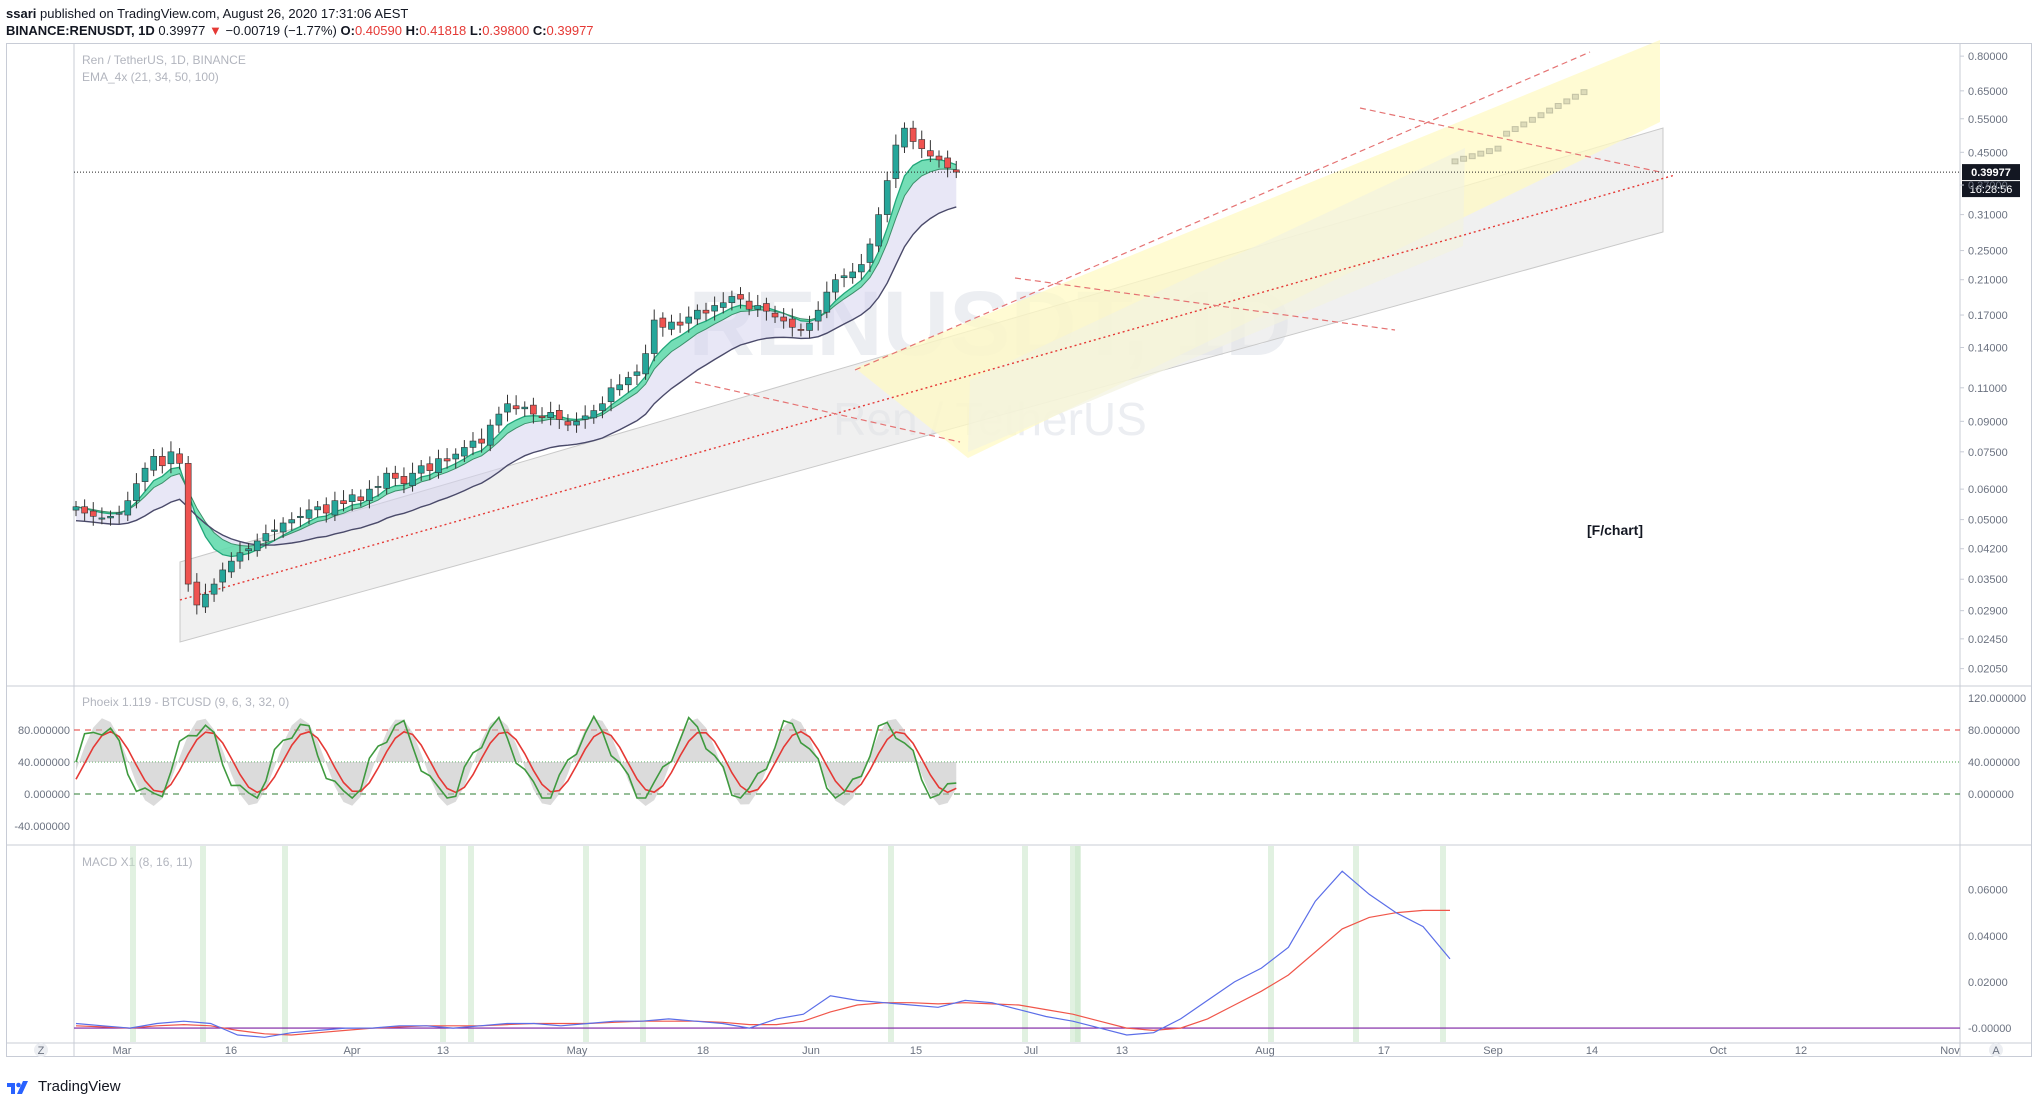 The width and height of the screenshot is (2038, 1106). I want to click on time-tick-label: 12, so click(1801, 1051).